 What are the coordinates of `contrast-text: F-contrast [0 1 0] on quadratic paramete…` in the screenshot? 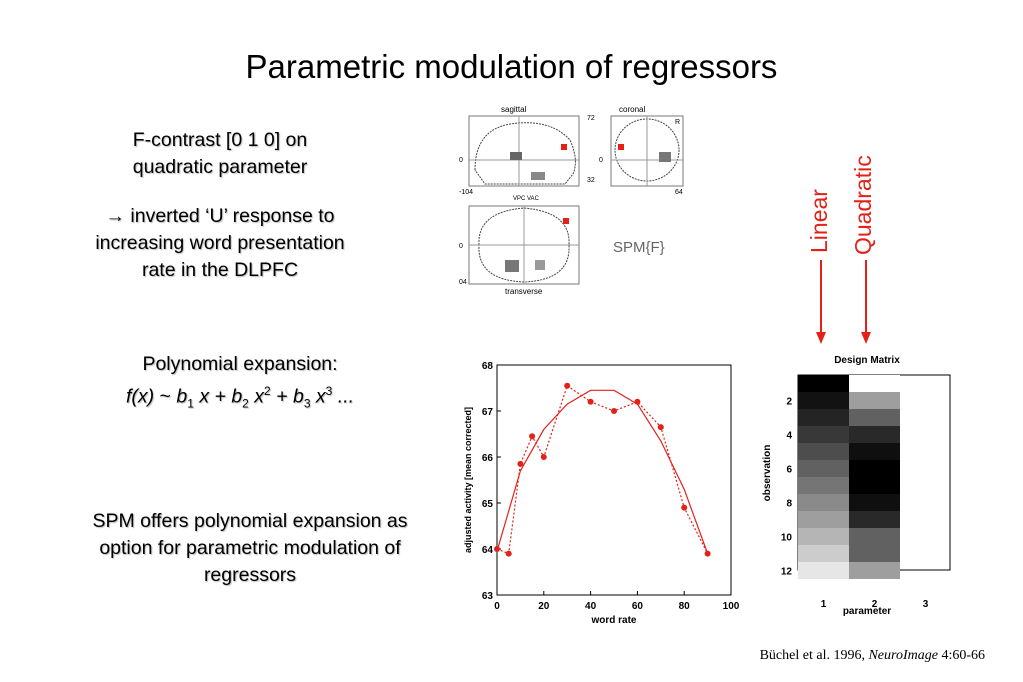 It's located at (220, 154).